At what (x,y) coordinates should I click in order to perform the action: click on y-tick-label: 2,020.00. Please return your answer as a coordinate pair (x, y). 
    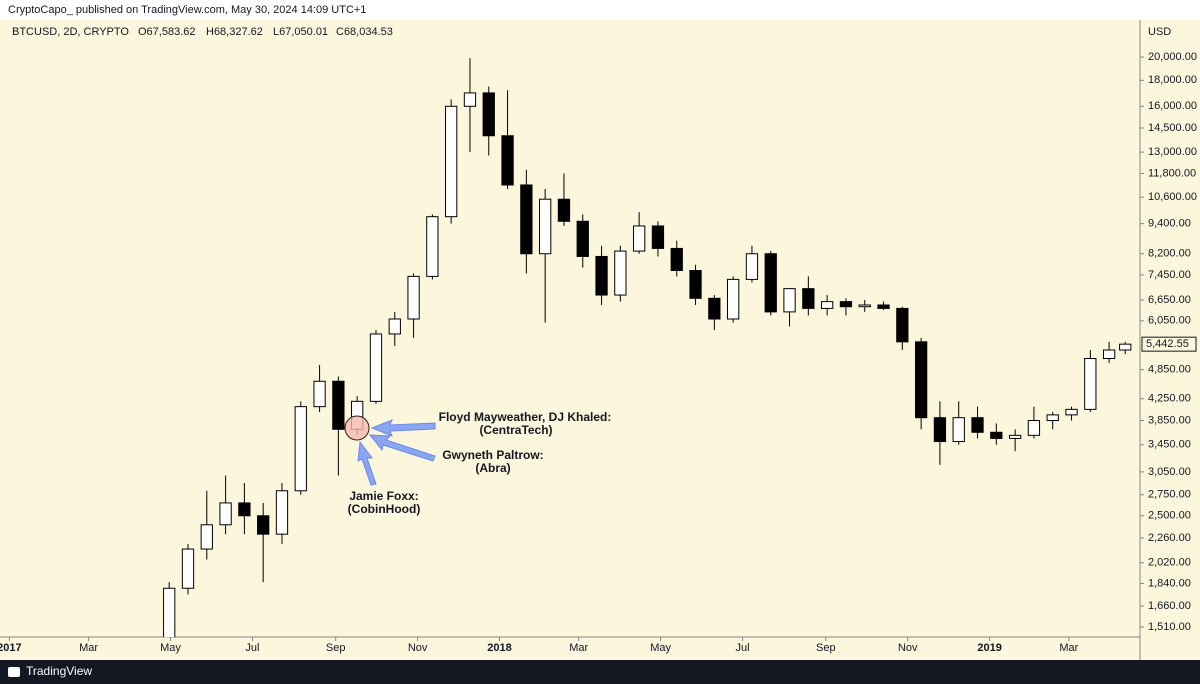
    Looking at the image, I should click on (1169, 563).